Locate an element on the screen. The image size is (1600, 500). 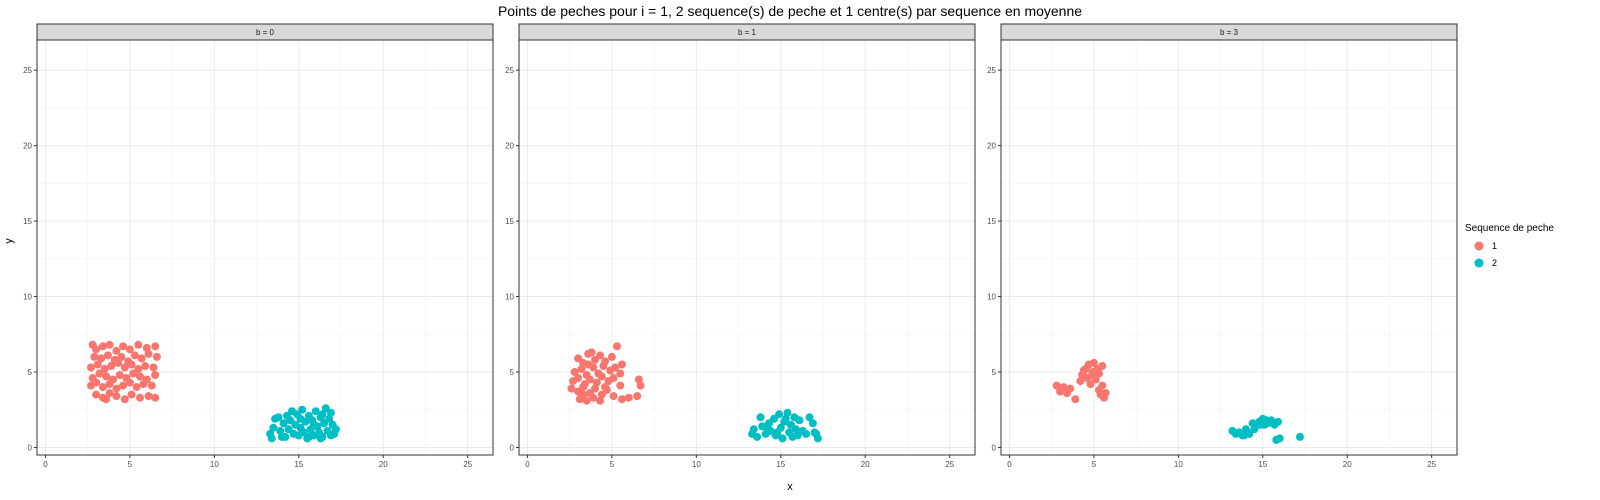
facet-strip-label: b = 0 is located at coordinates (265, 32).